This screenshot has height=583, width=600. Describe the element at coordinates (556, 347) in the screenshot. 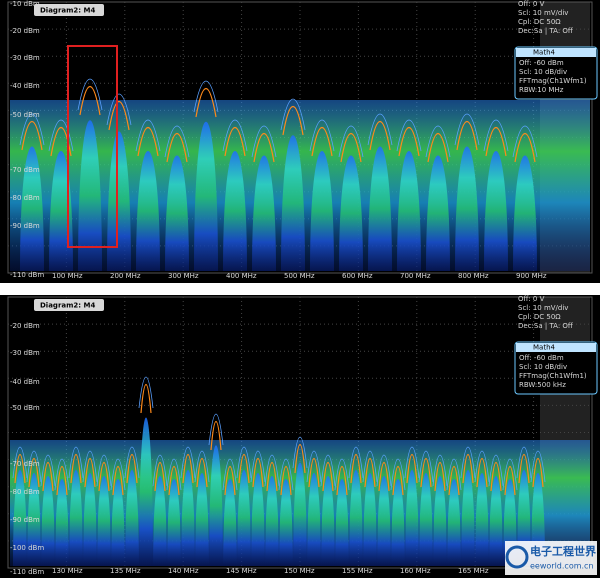

I see `math-title-bar` at that location.